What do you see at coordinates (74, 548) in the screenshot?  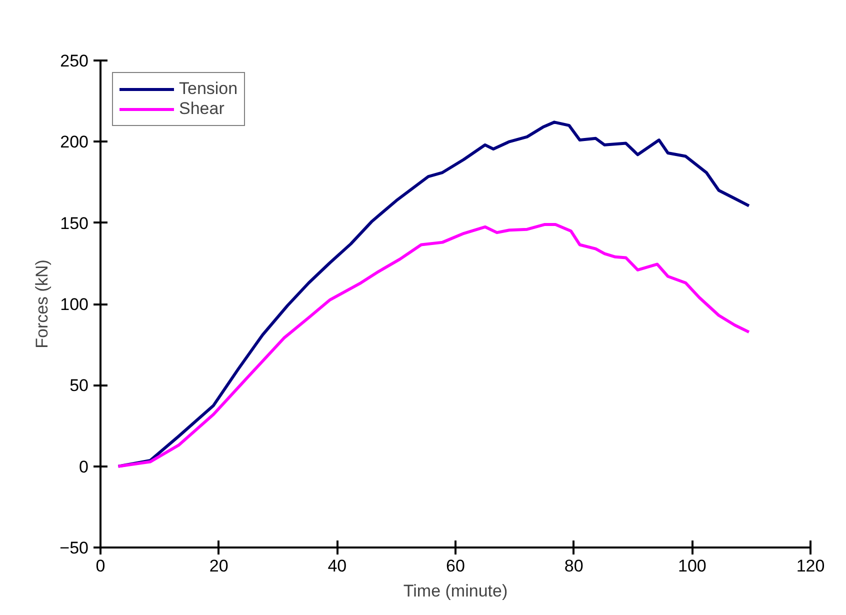 I see `y-tick-label: −50` at bounding box center [74, 548].